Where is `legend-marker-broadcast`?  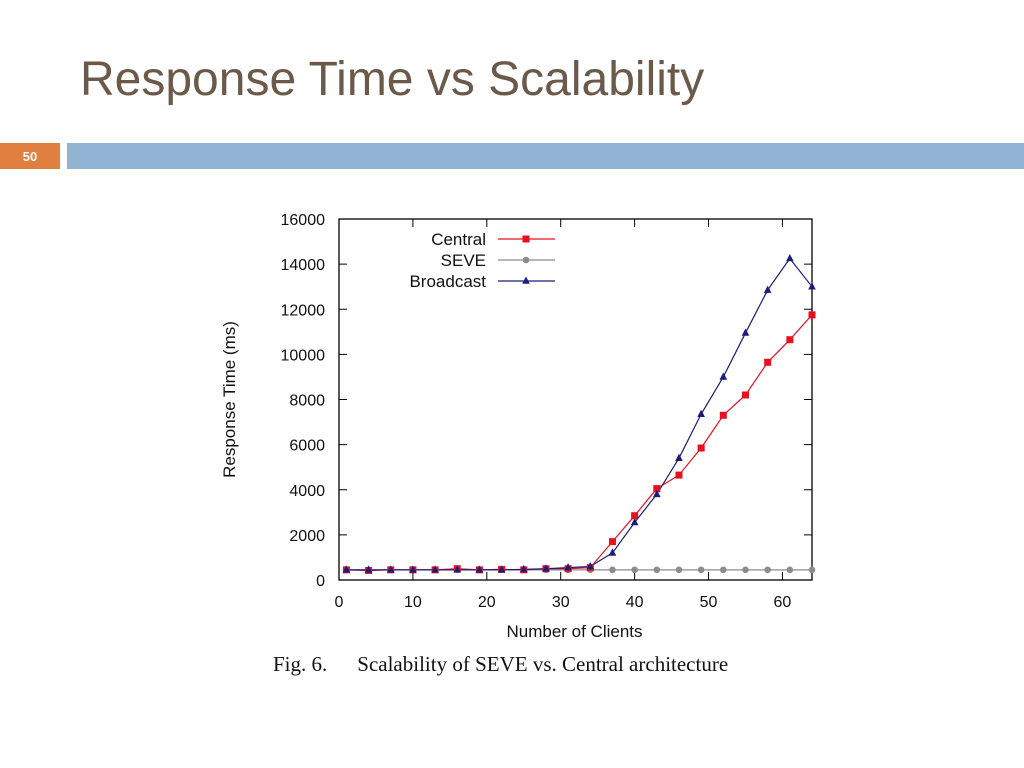
legend-marker-broadcast is located at coordinates (526, 280).